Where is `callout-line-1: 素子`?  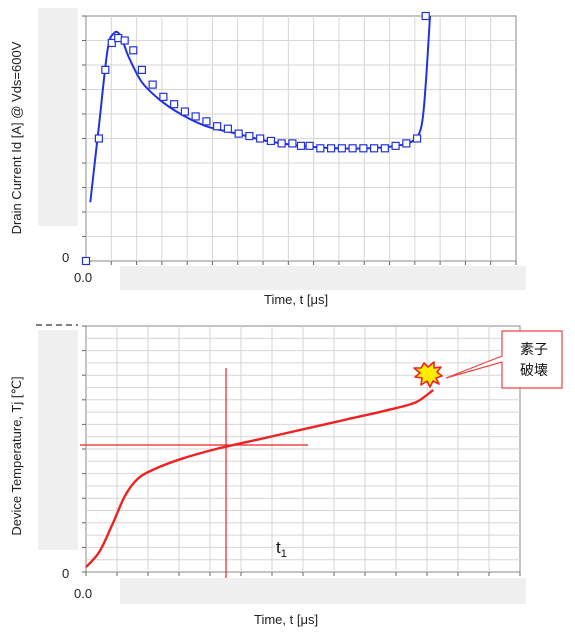
callout-line-1: 素子 is located at coordinates (534, 349).